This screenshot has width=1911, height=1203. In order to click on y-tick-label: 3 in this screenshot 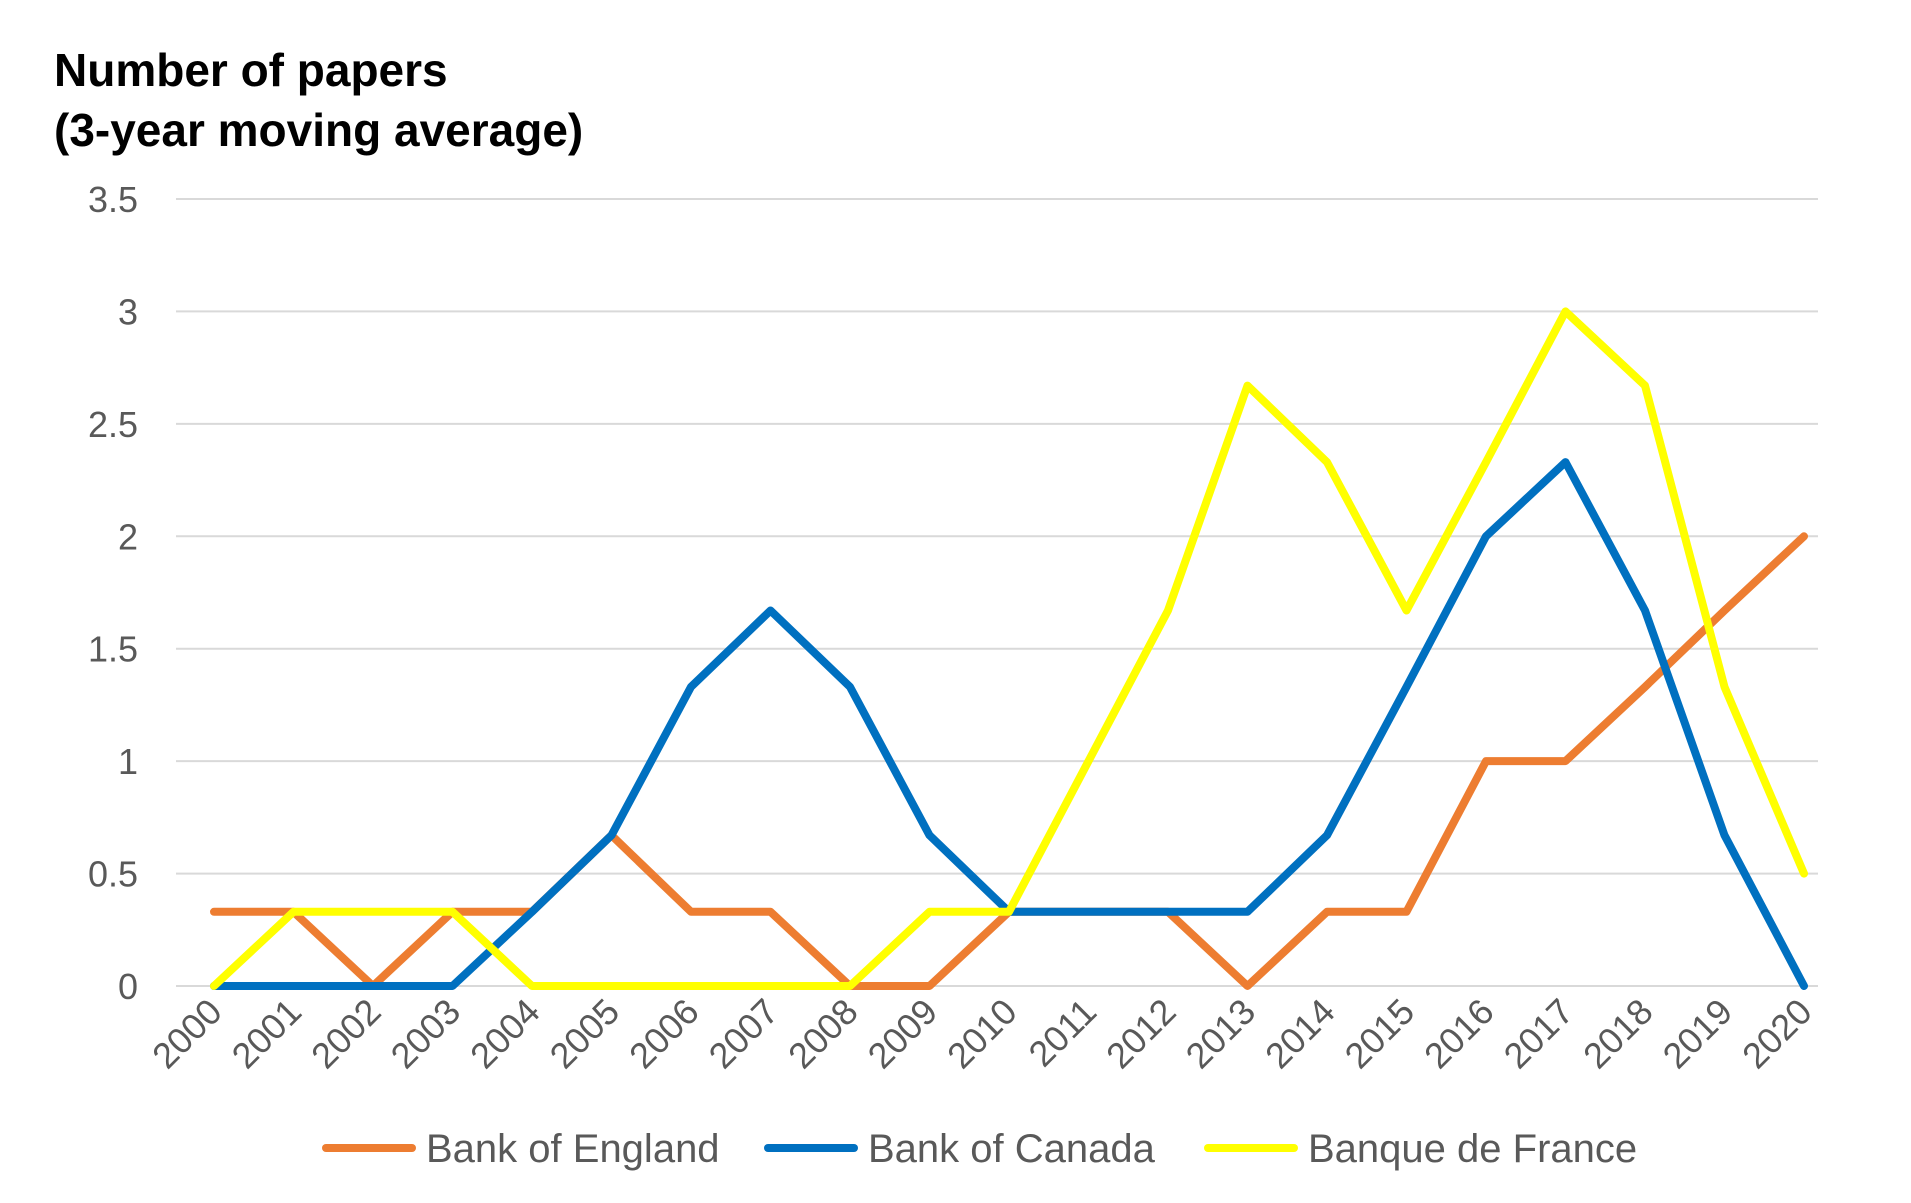, I will do `click(128, 311)`.